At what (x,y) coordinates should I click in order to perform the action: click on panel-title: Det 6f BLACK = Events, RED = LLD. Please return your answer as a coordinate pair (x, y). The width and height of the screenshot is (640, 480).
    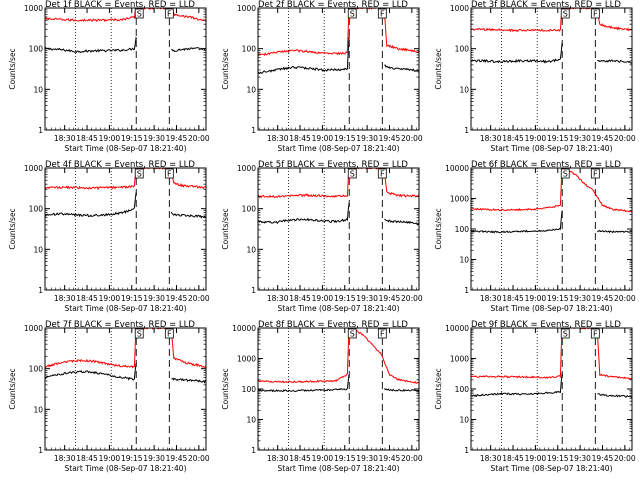
    Looking at the image, I should click on (546, 165).